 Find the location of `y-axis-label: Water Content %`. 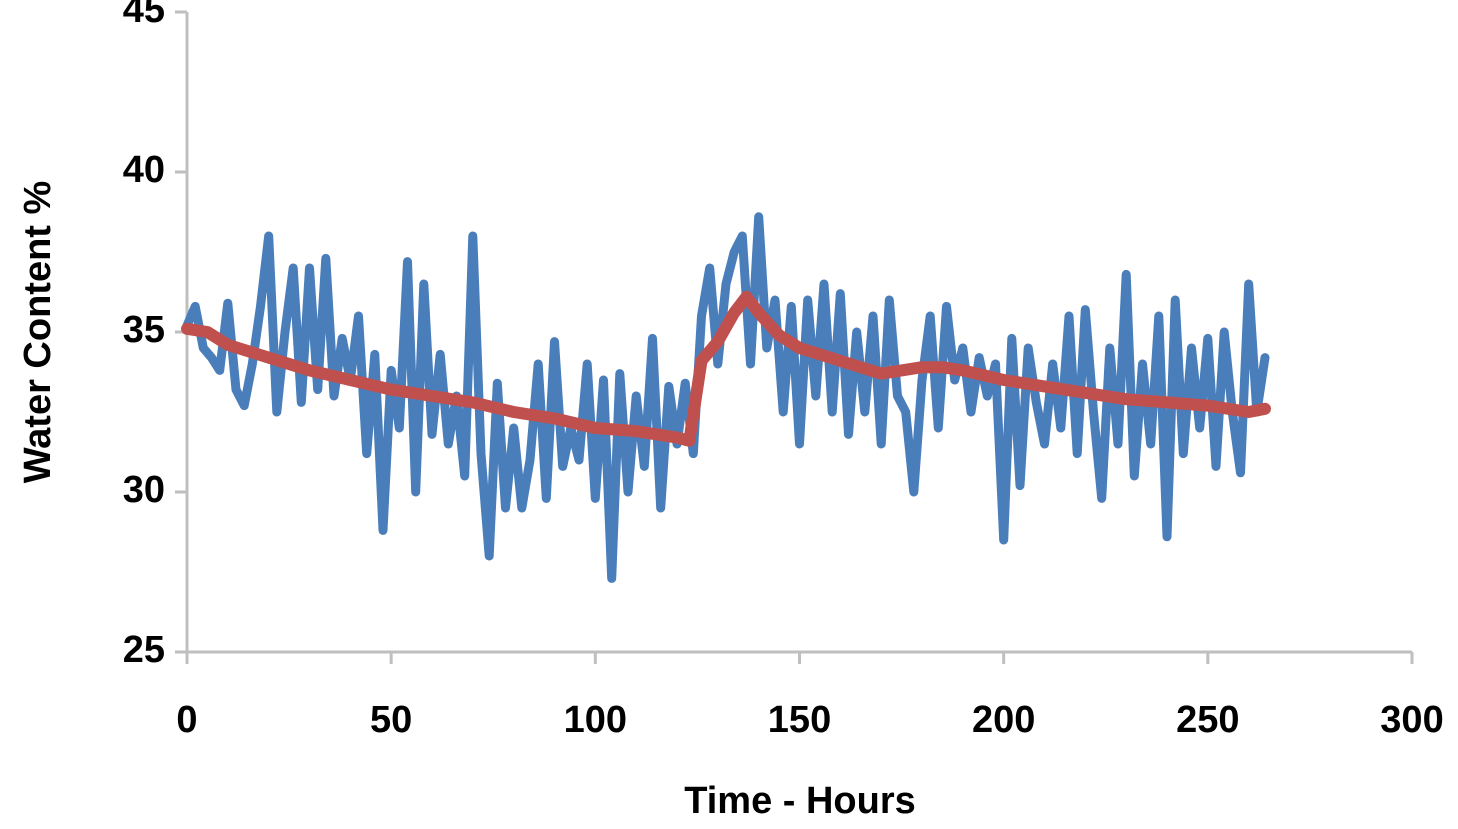

y-axis-label: Water Content % is located at coordinates (38, 332).